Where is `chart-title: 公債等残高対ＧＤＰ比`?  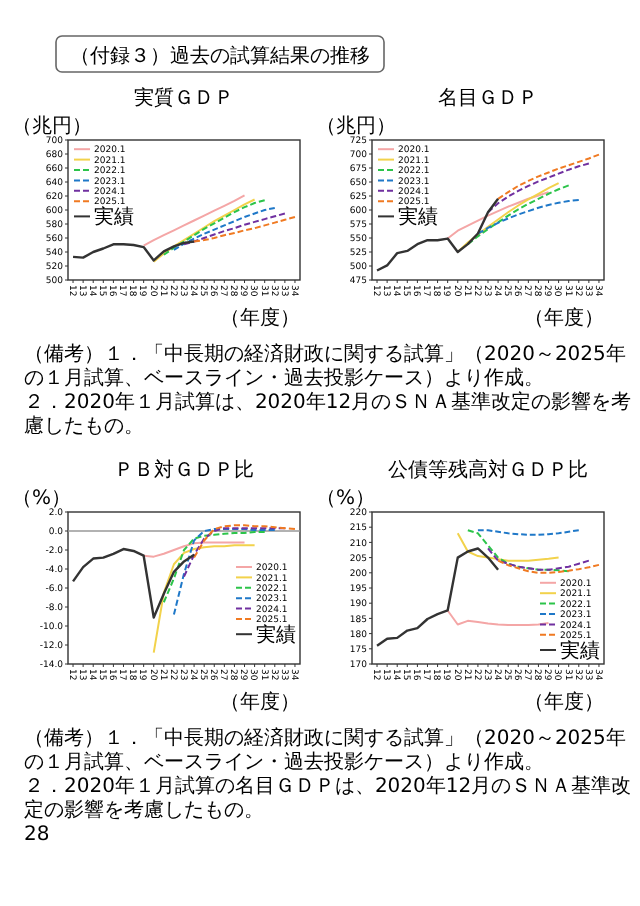 chart-title: 公債等残高対ＧＤＰ比 is located at coordinates (488, 470).